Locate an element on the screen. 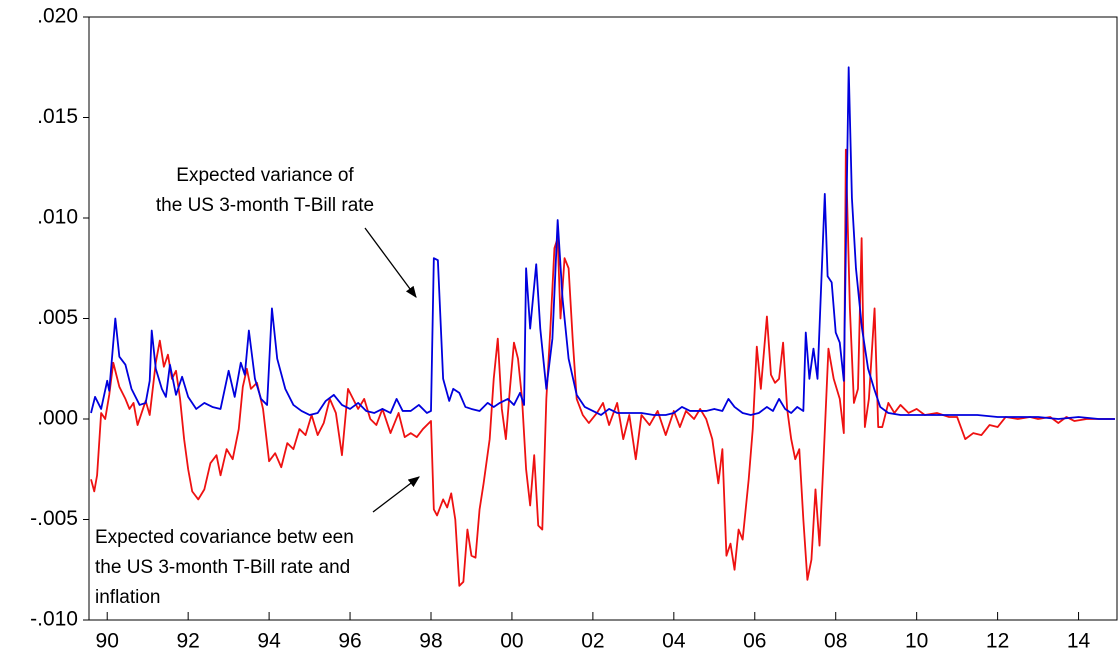  annotation-text: the US 3-month T-Bill rate is located at coordinates (265, 205).